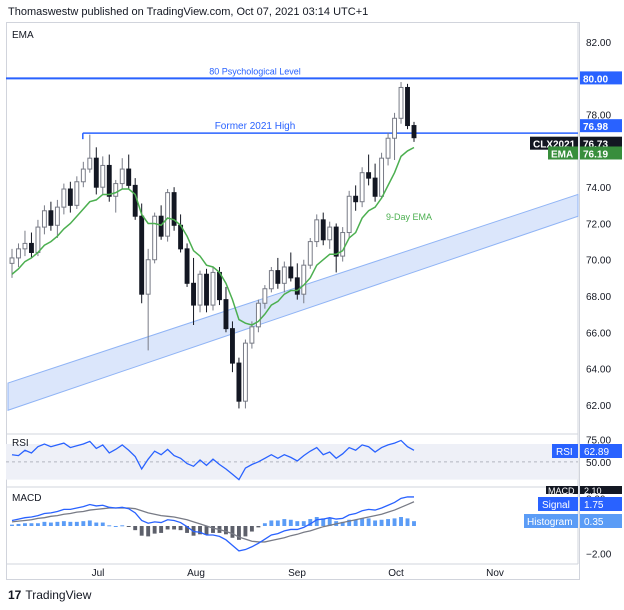  I want to click on price-pane-title: EMA, so click(23, 35).